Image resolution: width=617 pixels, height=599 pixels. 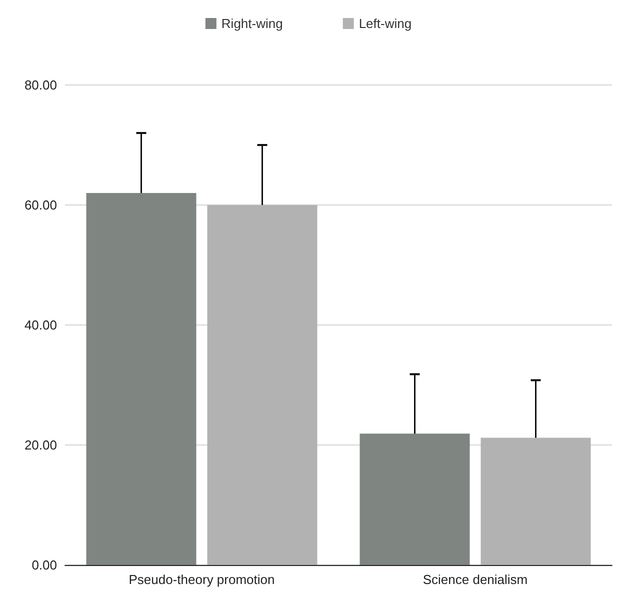 What do you see at coordinates (40, 205) in the screenshot?
I see `y-tick-label: 60.00` at bounding box center [40, 205].